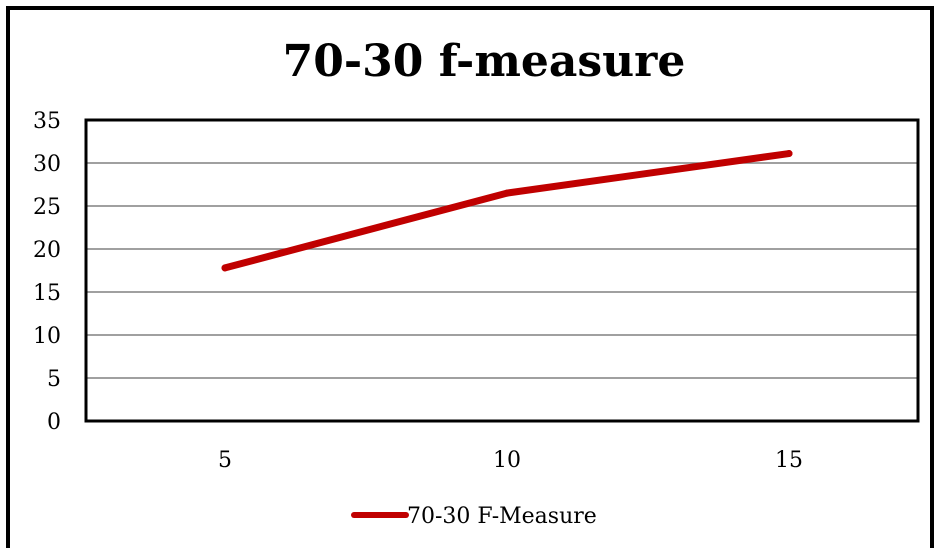 This screenshot has width=940, height=552. What do you see at coordinates (507, 211) in the screenshot?
I see `series-group` at bounding box center [507, 211].